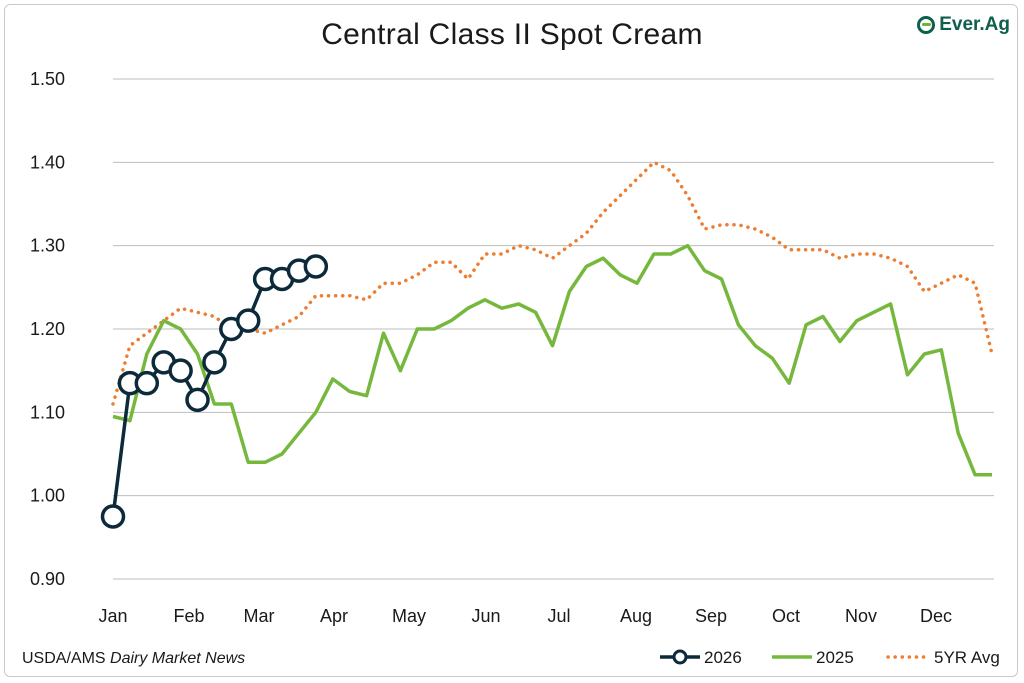 The image size is (1024, 683). What do you see at coordinates (47, 496) in the screenshot?
I see `y-tick-label: 1.00` at bounding box center [47, 496].